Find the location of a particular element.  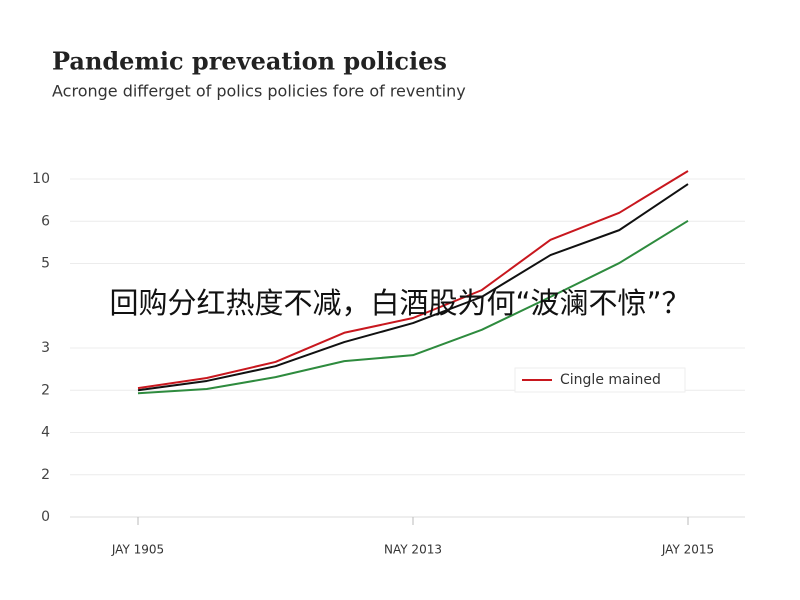

x-tick-label: JAY 2015 is located at coordinates (687, 550).